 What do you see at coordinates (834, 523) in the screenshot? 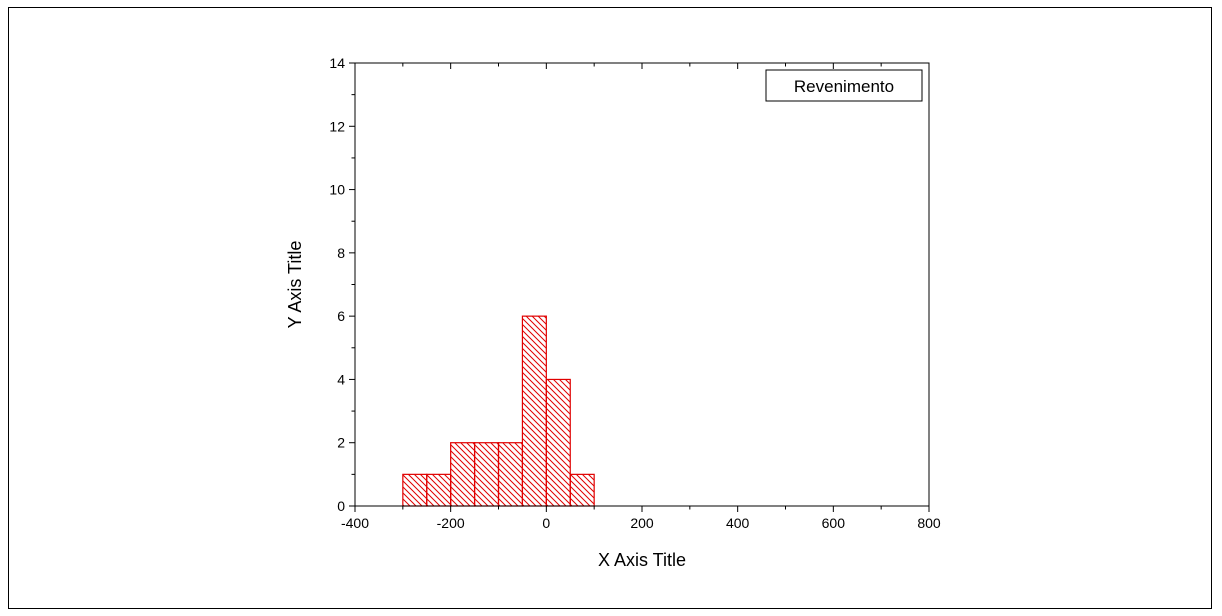
I see `x-tick-label: 600` at bounding box center [834, 523].